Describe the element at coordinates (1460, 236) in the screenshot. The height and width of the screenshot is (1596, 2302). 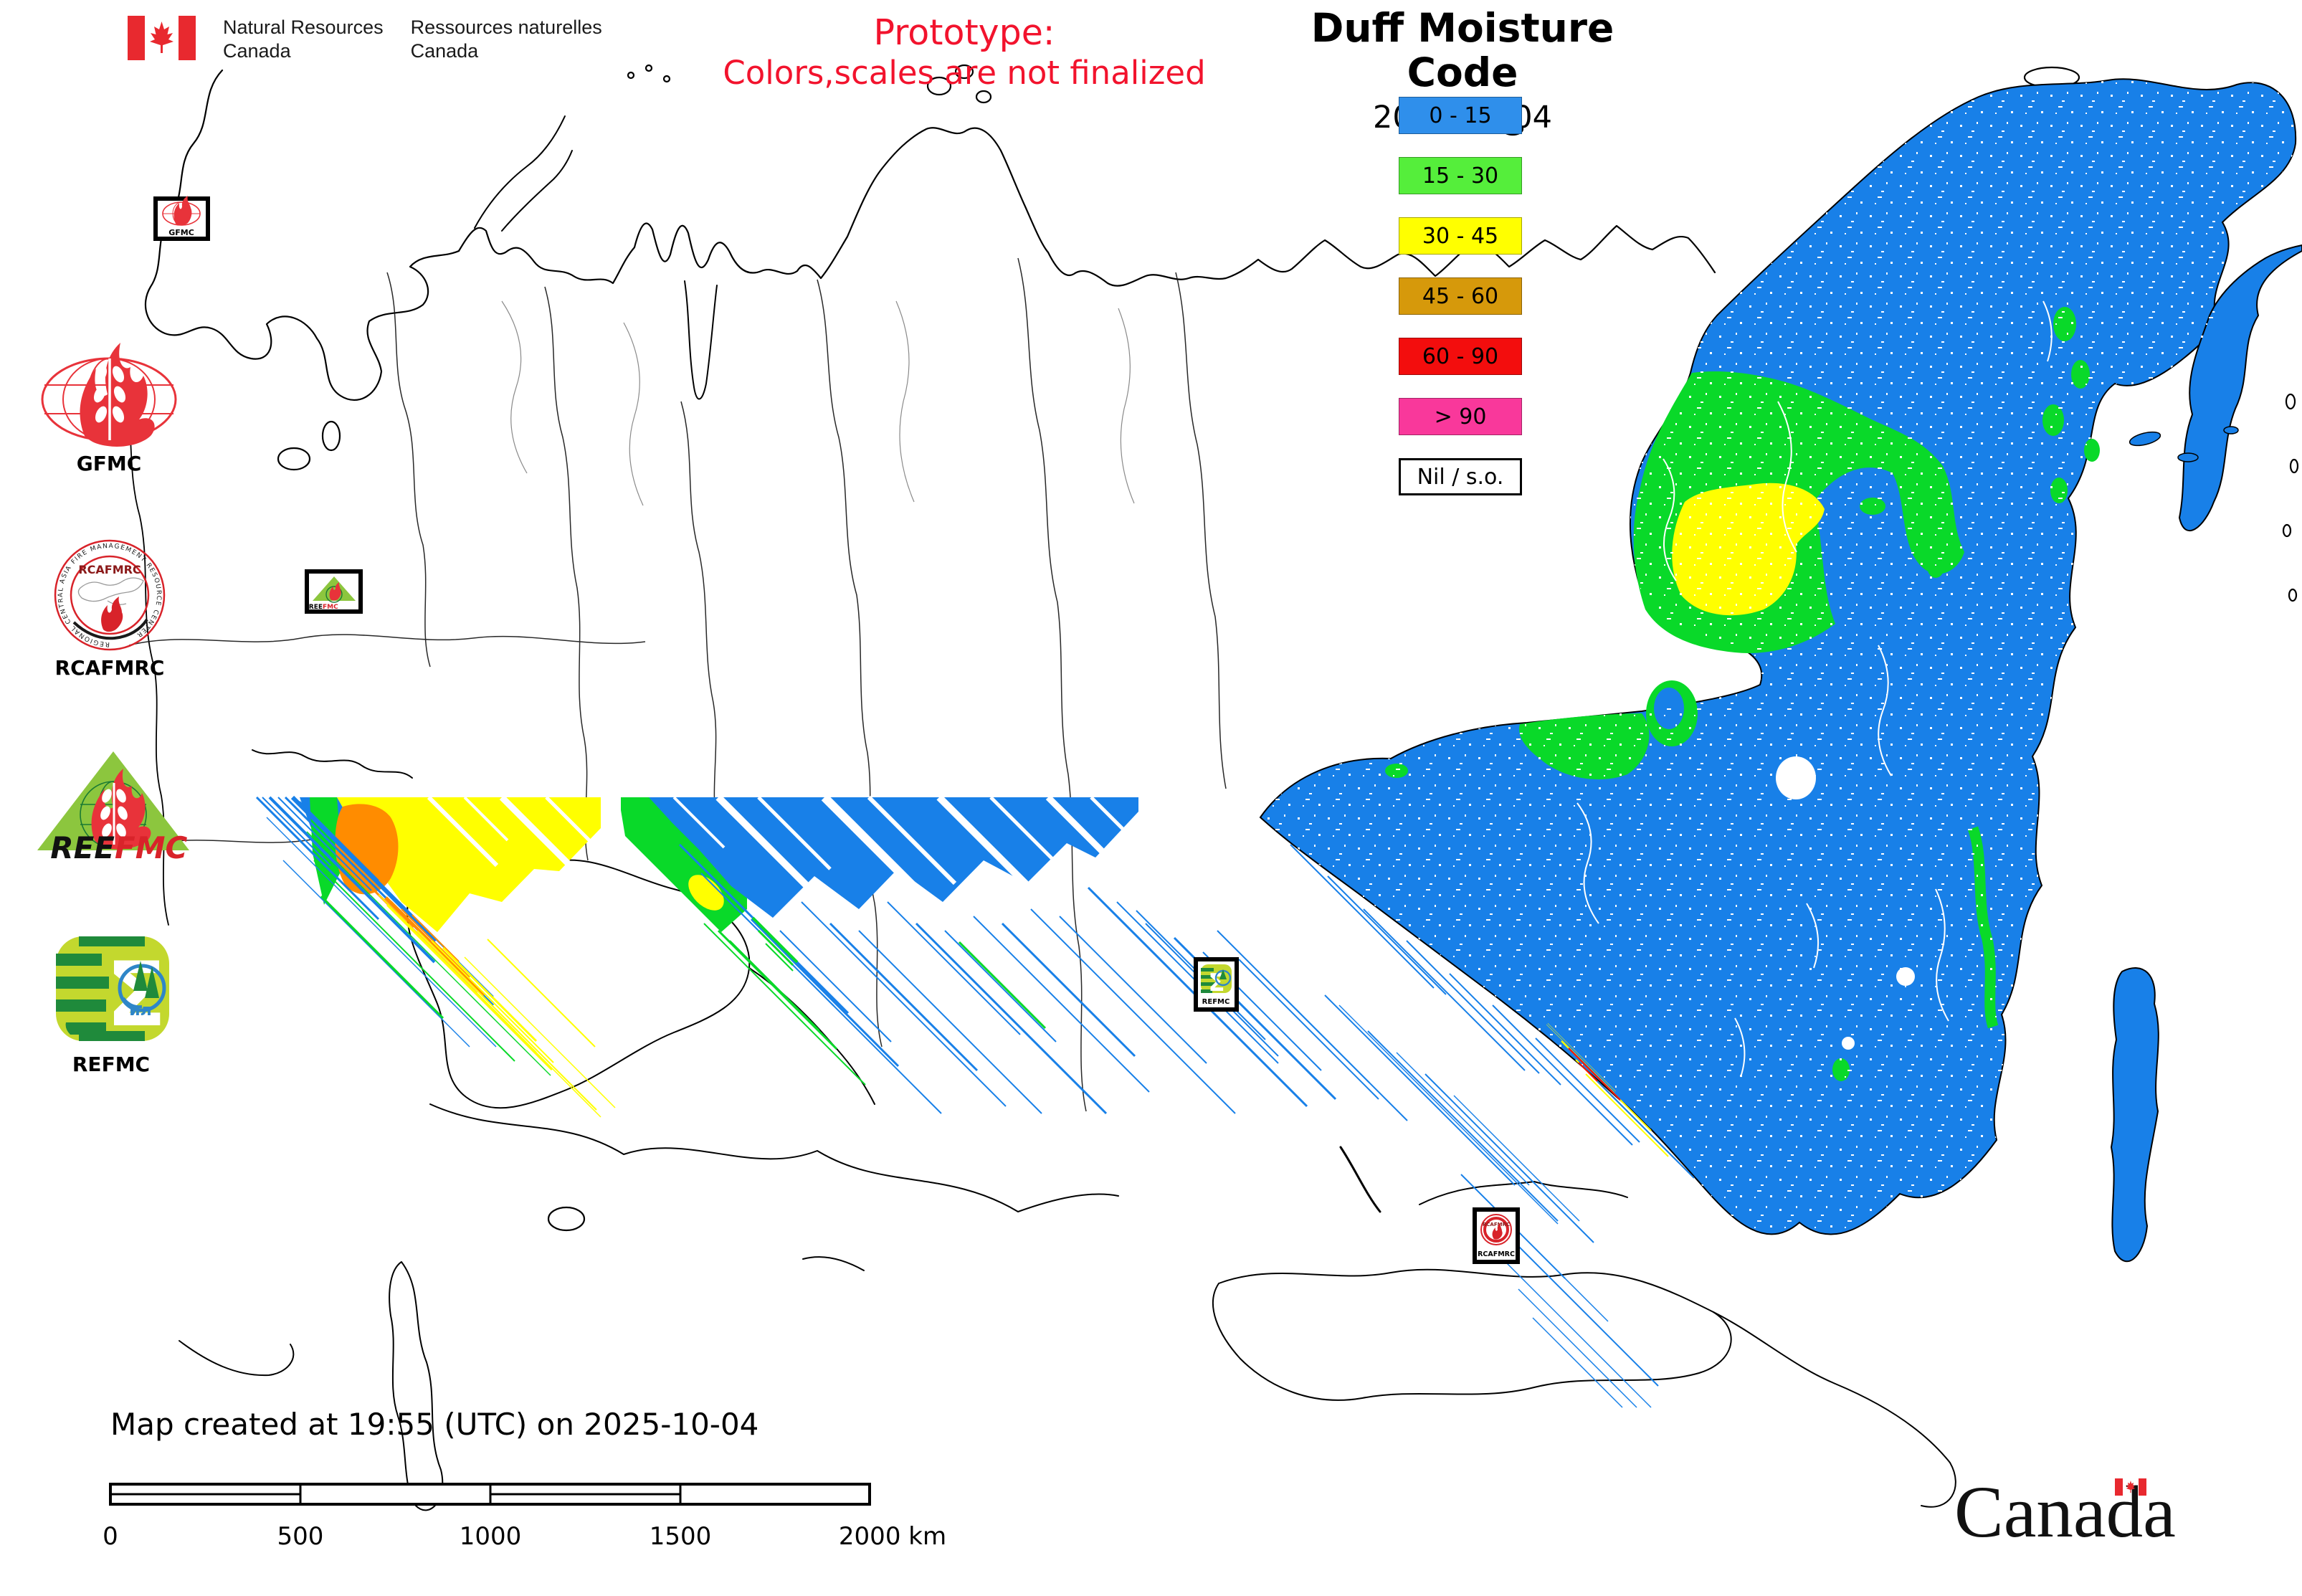
I see `legend-entry-2: 30 - 45` at that location.